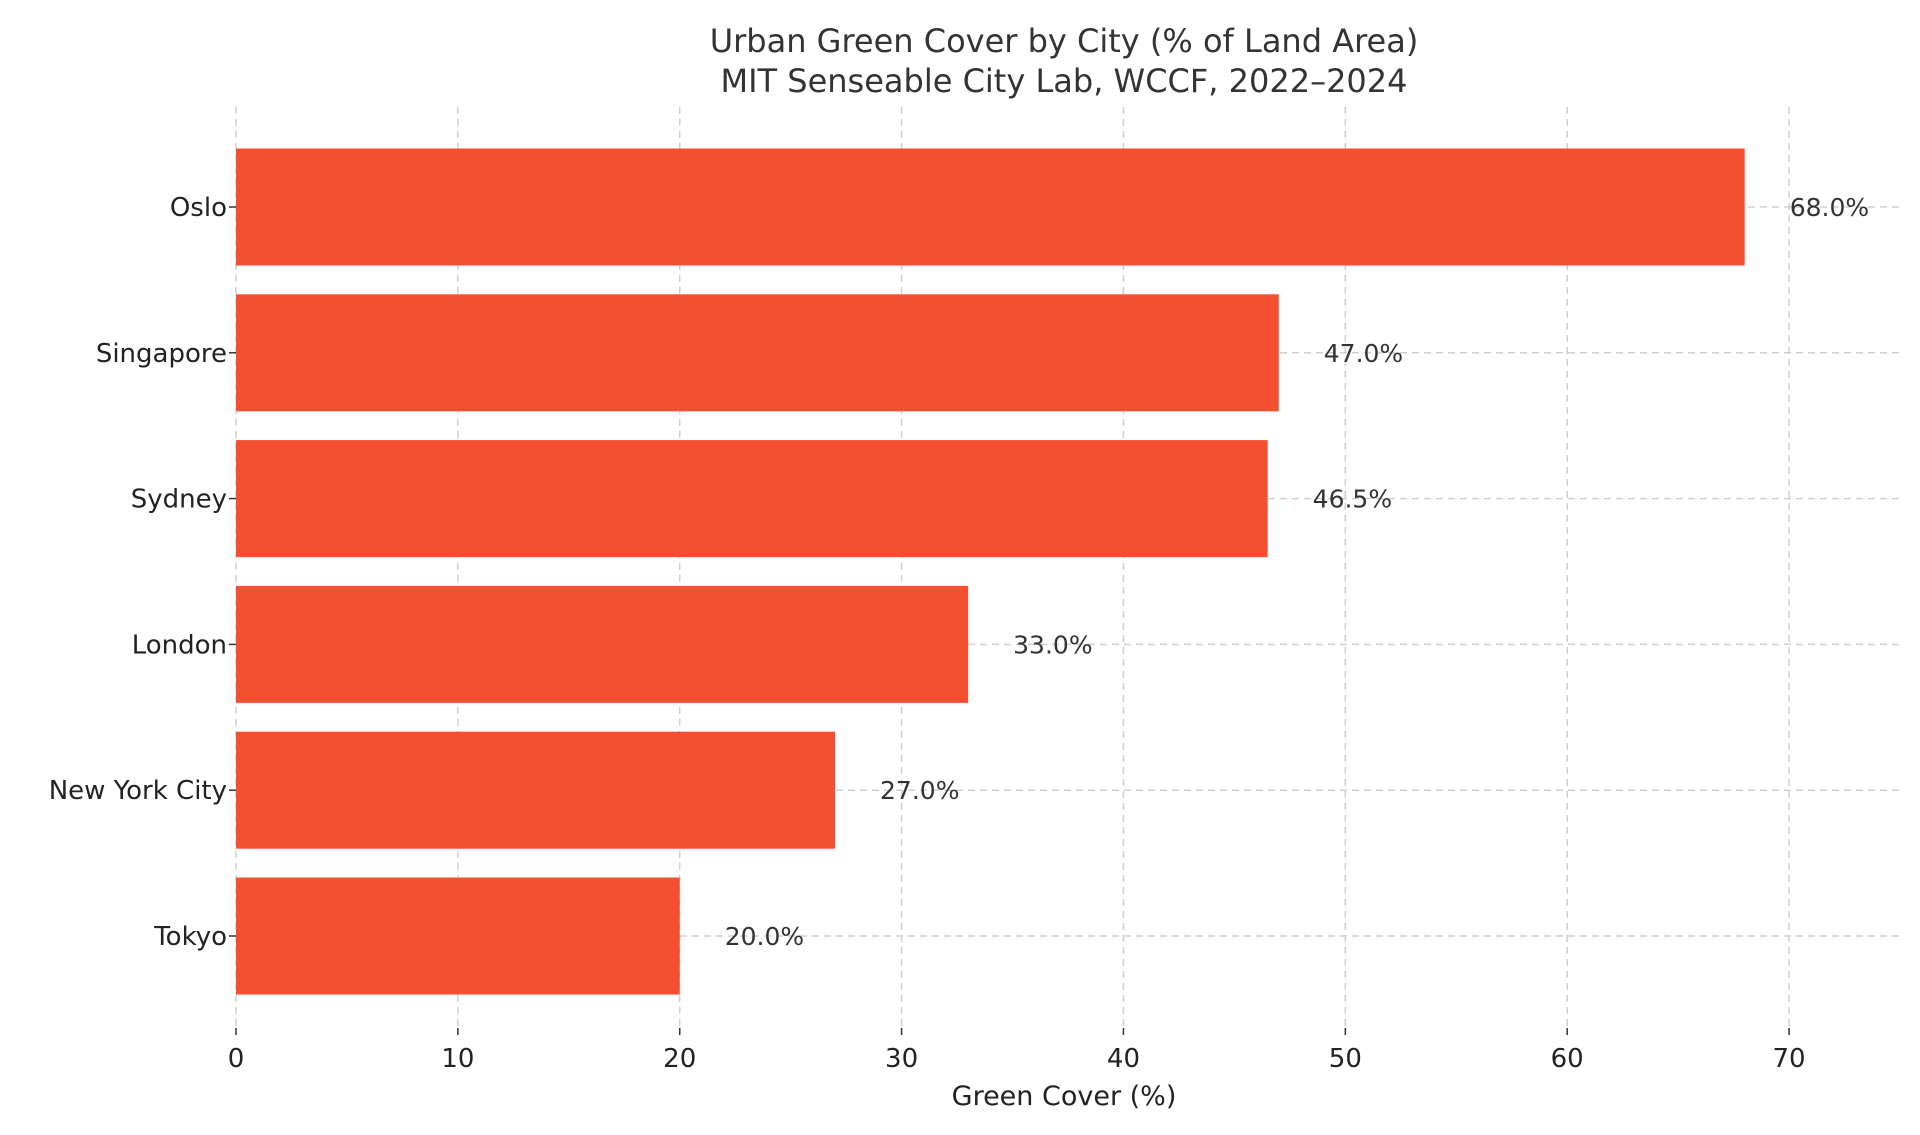 The image size is (1920, 1135). Describe the element at coordinates (1789, 1059) in the screenshot. I see `x-tick-label: 70` at that location.